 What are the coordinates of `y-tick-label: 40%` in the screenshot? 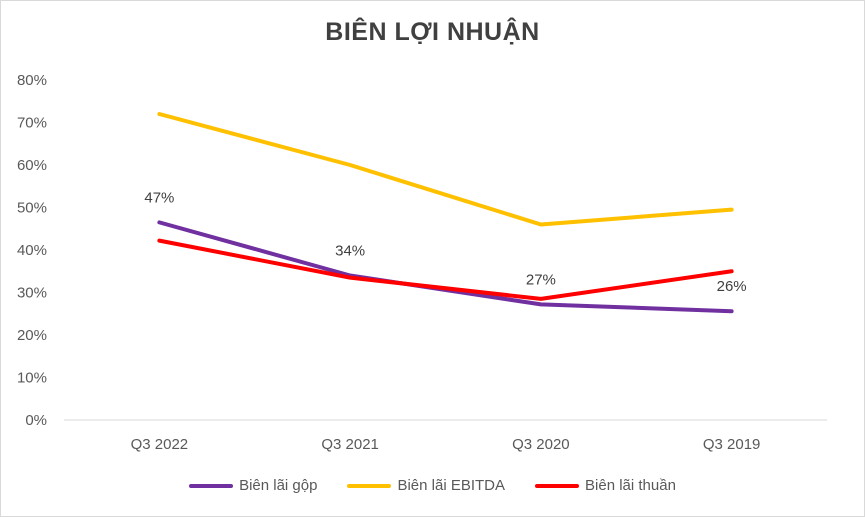 It's located at (32, 250).